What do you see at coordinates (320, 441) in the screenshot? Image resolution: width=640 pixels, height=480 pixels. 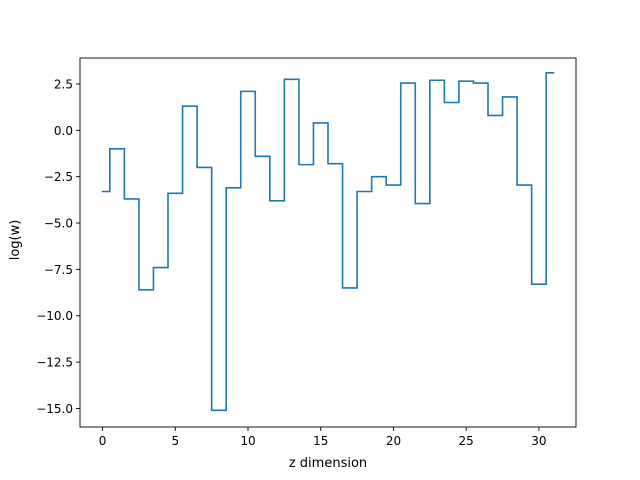 I see `x-tick-label: 15` at bounding box center [320, 441].